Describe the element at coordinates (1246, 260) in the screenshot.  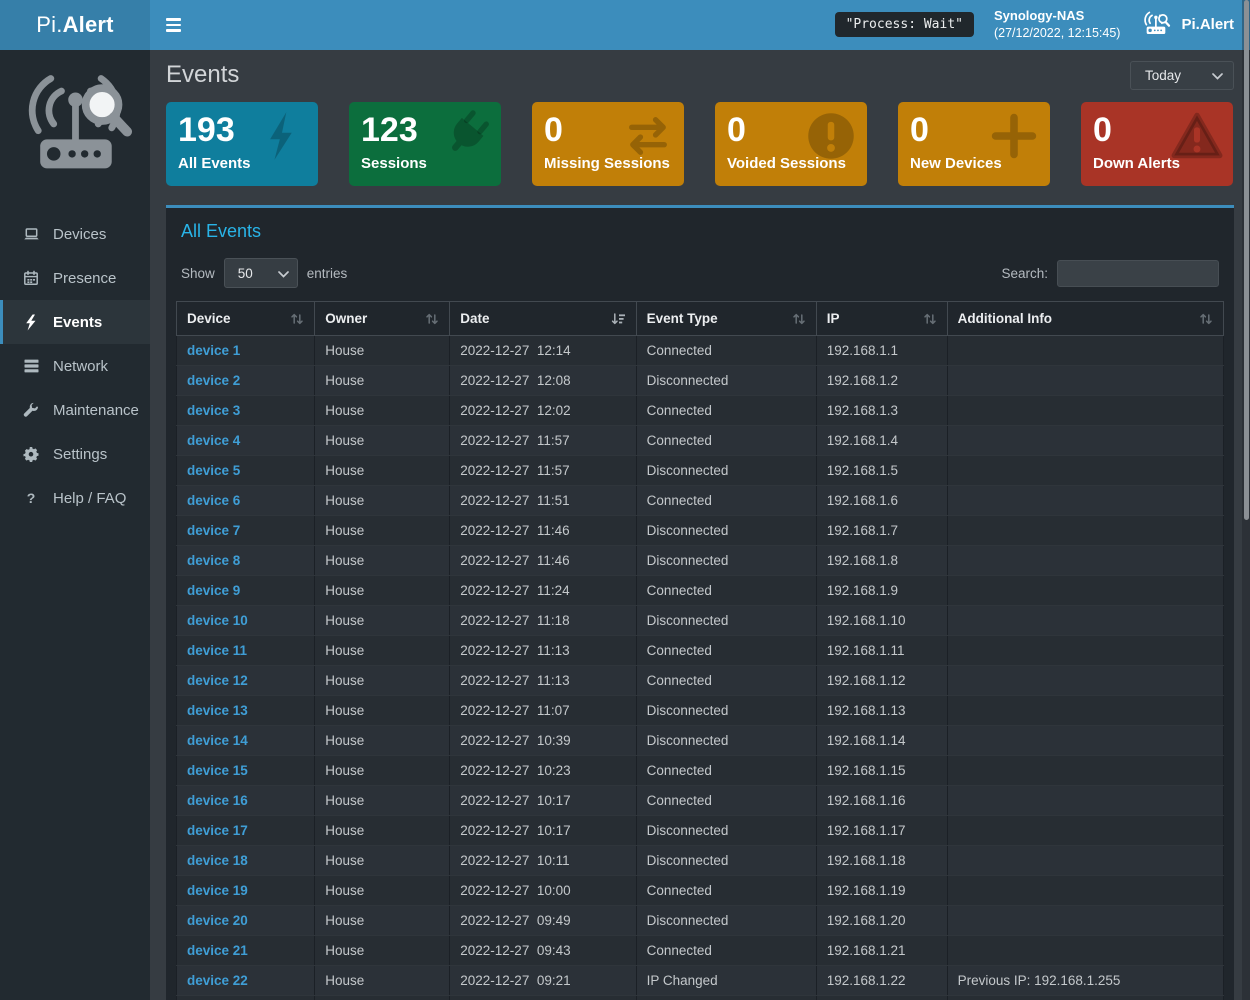
I see `scrollbar-thumb` at that location.